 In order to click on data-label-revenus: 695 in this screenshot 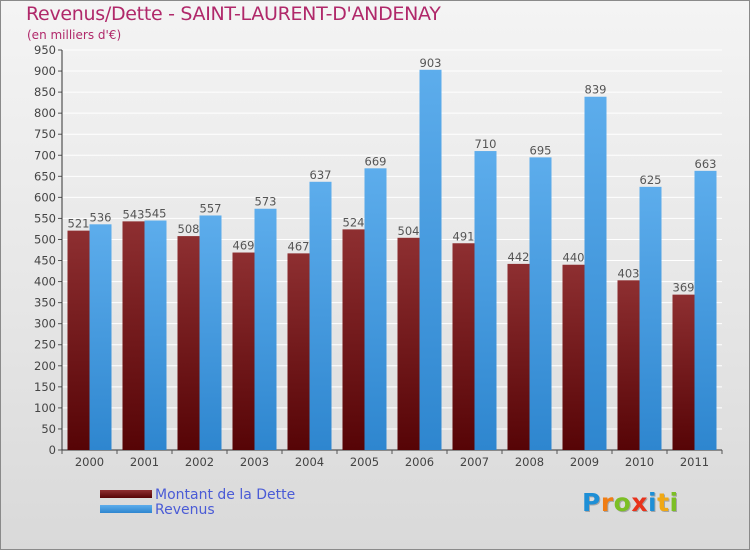, I will do `click(541, 150)`.